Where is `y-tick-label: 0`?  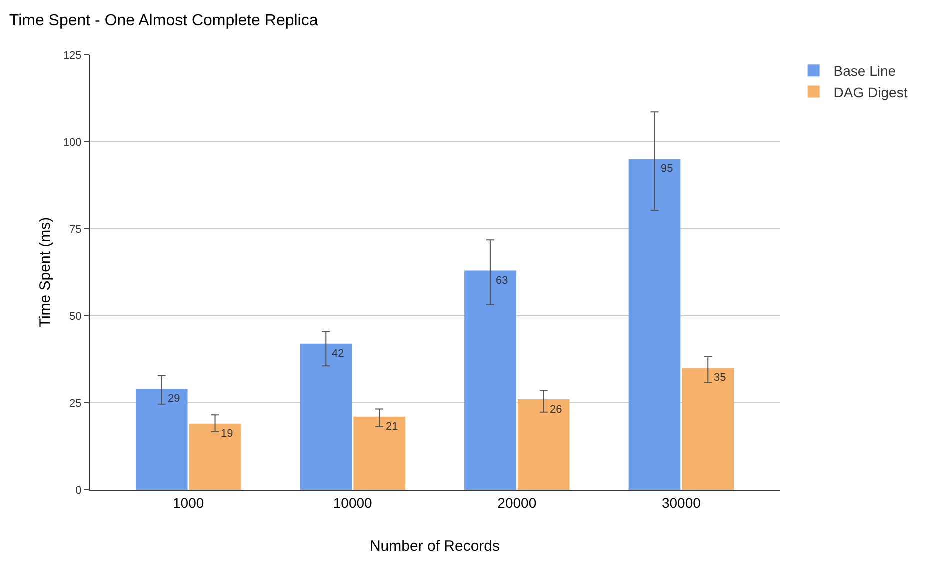
y-tick-label: 0 is located at coordinates (79, 490).